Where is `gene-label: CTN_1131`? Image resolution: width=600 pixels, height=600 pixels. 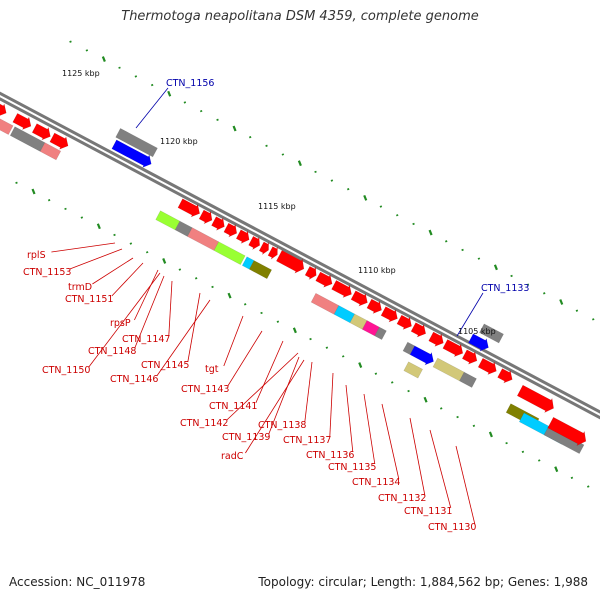 gene-label: CTN_1131 is located at coordinates (428, 511).